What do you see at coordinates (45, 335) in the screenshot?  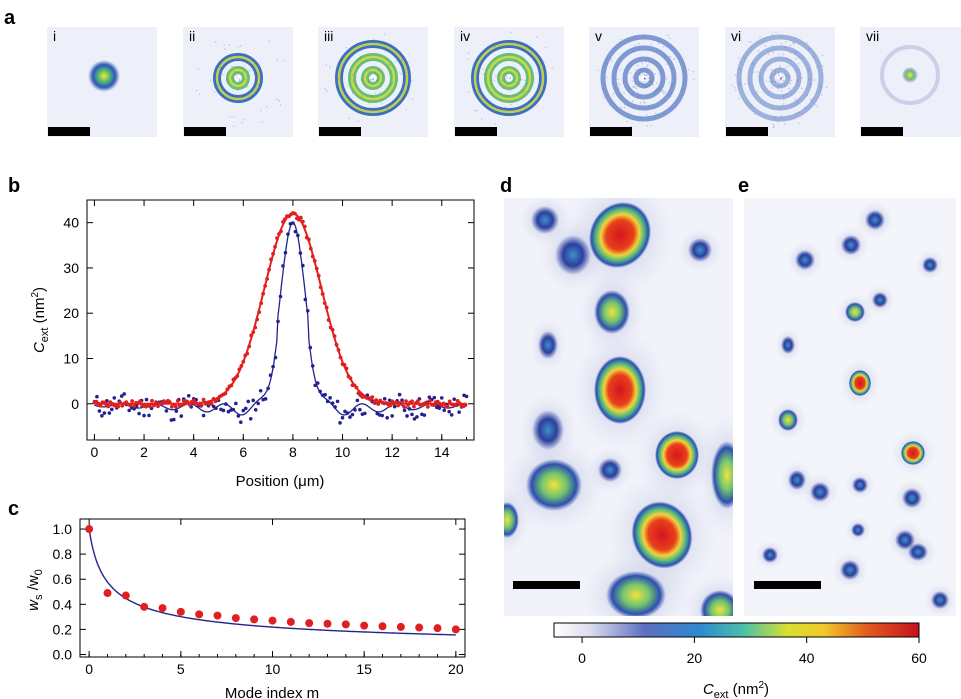 I see `plot-b-ylabel-sub: ext` at bounding box center [45, 335].